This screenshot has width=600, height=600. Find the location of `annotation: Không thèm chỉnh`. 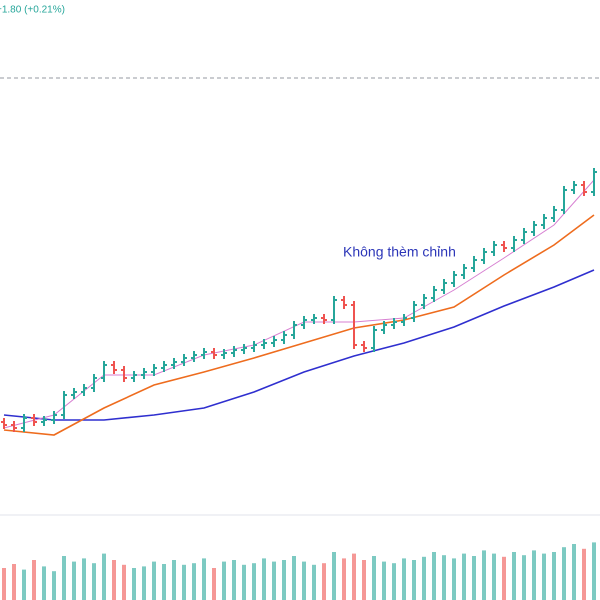

annotation: Không thèm chỉnh is located at coordinates (399, 252).